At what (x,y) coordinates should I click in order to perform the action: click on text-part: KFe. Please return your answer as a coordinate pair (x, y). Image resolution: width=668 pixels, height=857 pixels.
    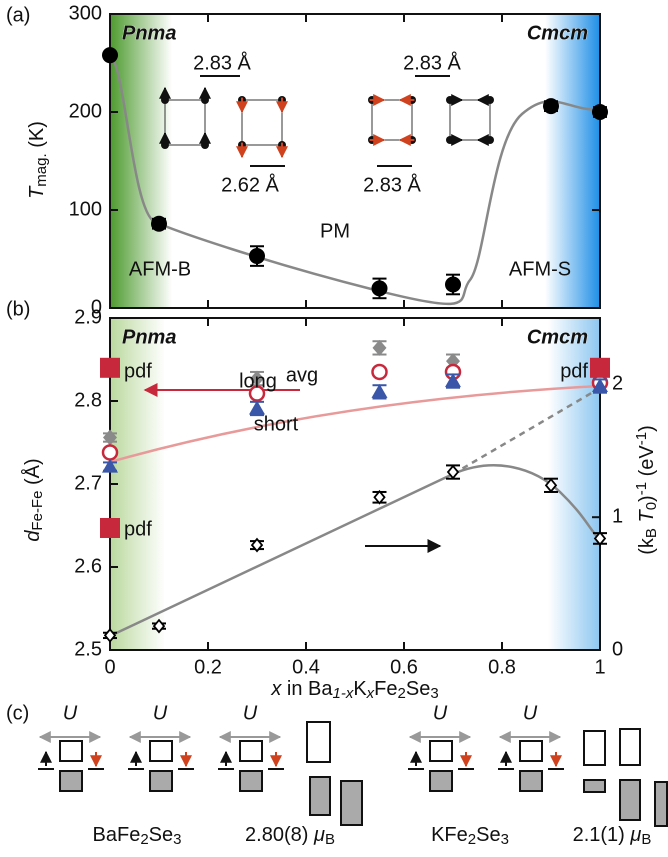
    Looking at the image, I should click on (449, 835).